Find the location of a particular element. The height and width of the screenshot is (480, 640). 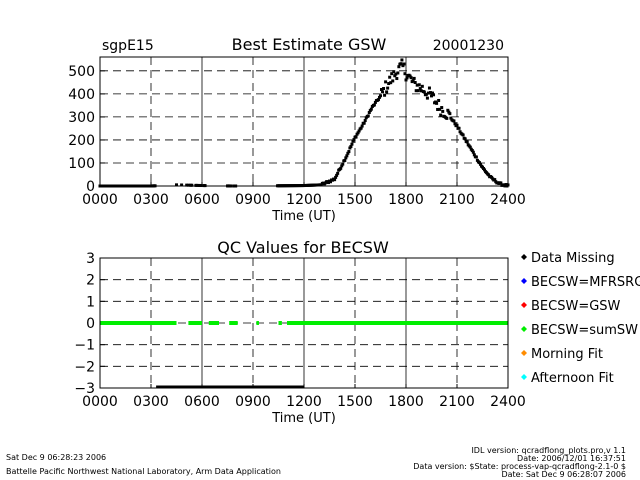

y-tick-label: 2 is located at coordinates (90, 281).